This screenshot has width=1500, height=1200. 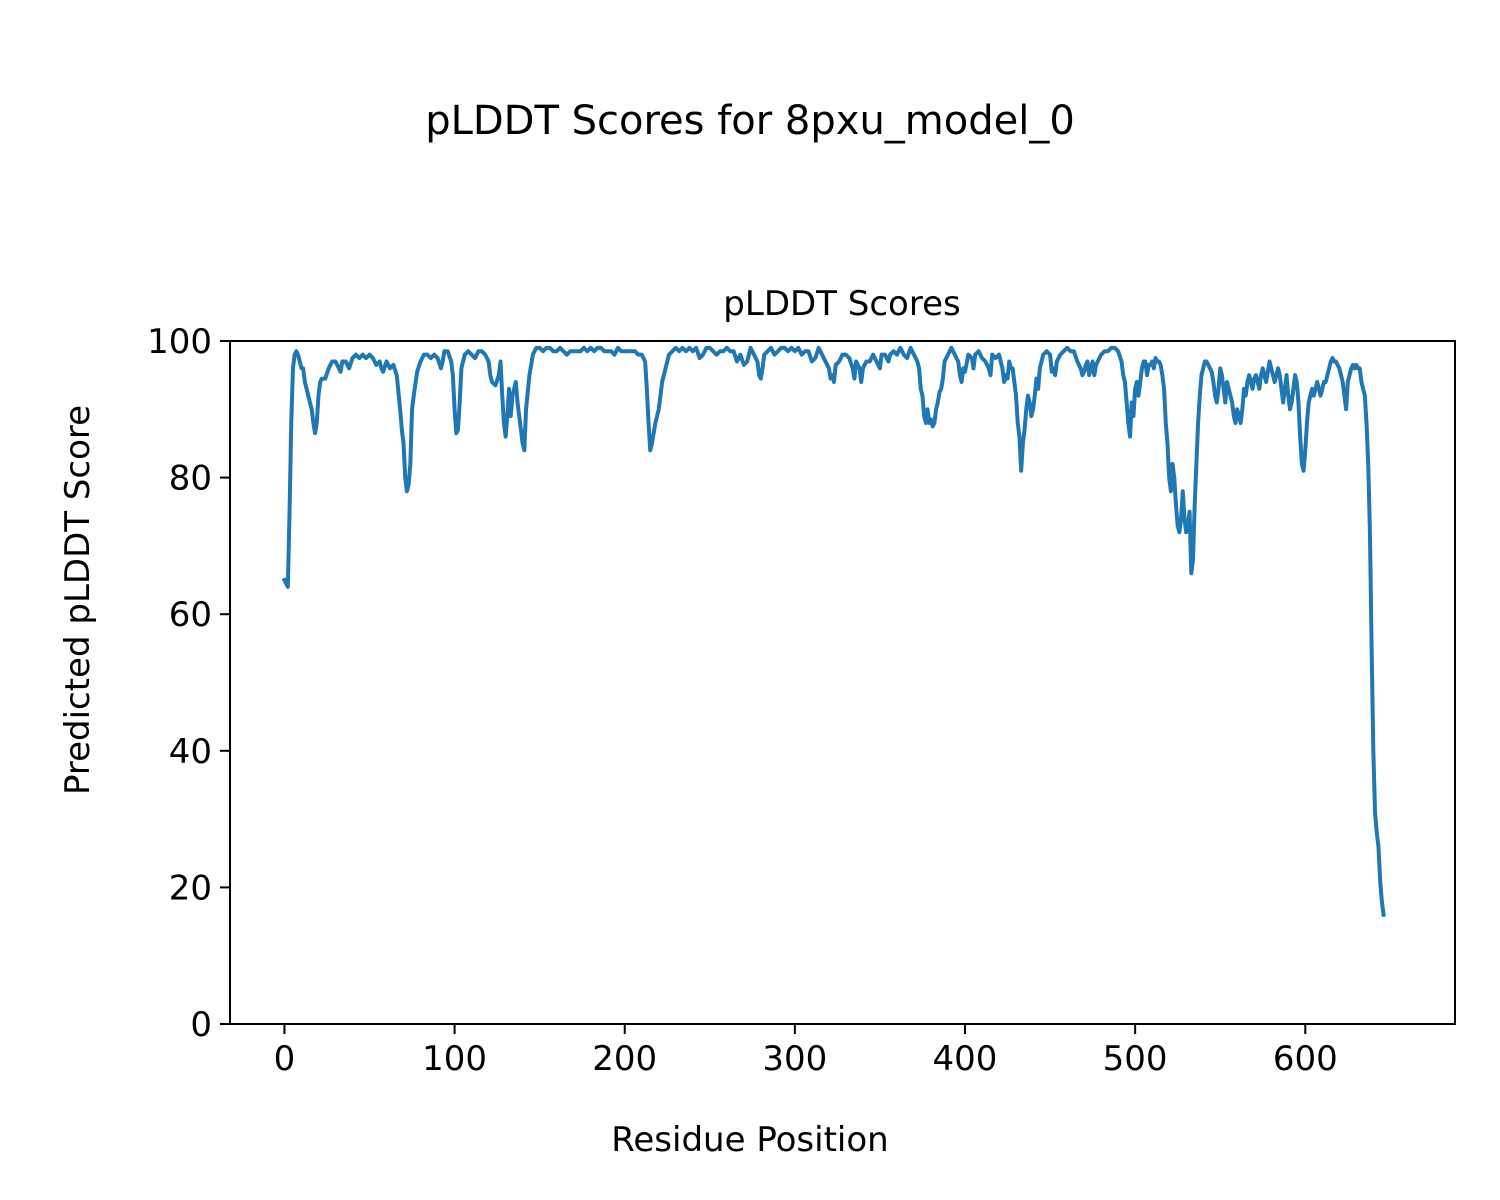 I want to click on y-axis-label: Predicted pLDDT Score, so click(x=78, y=600).